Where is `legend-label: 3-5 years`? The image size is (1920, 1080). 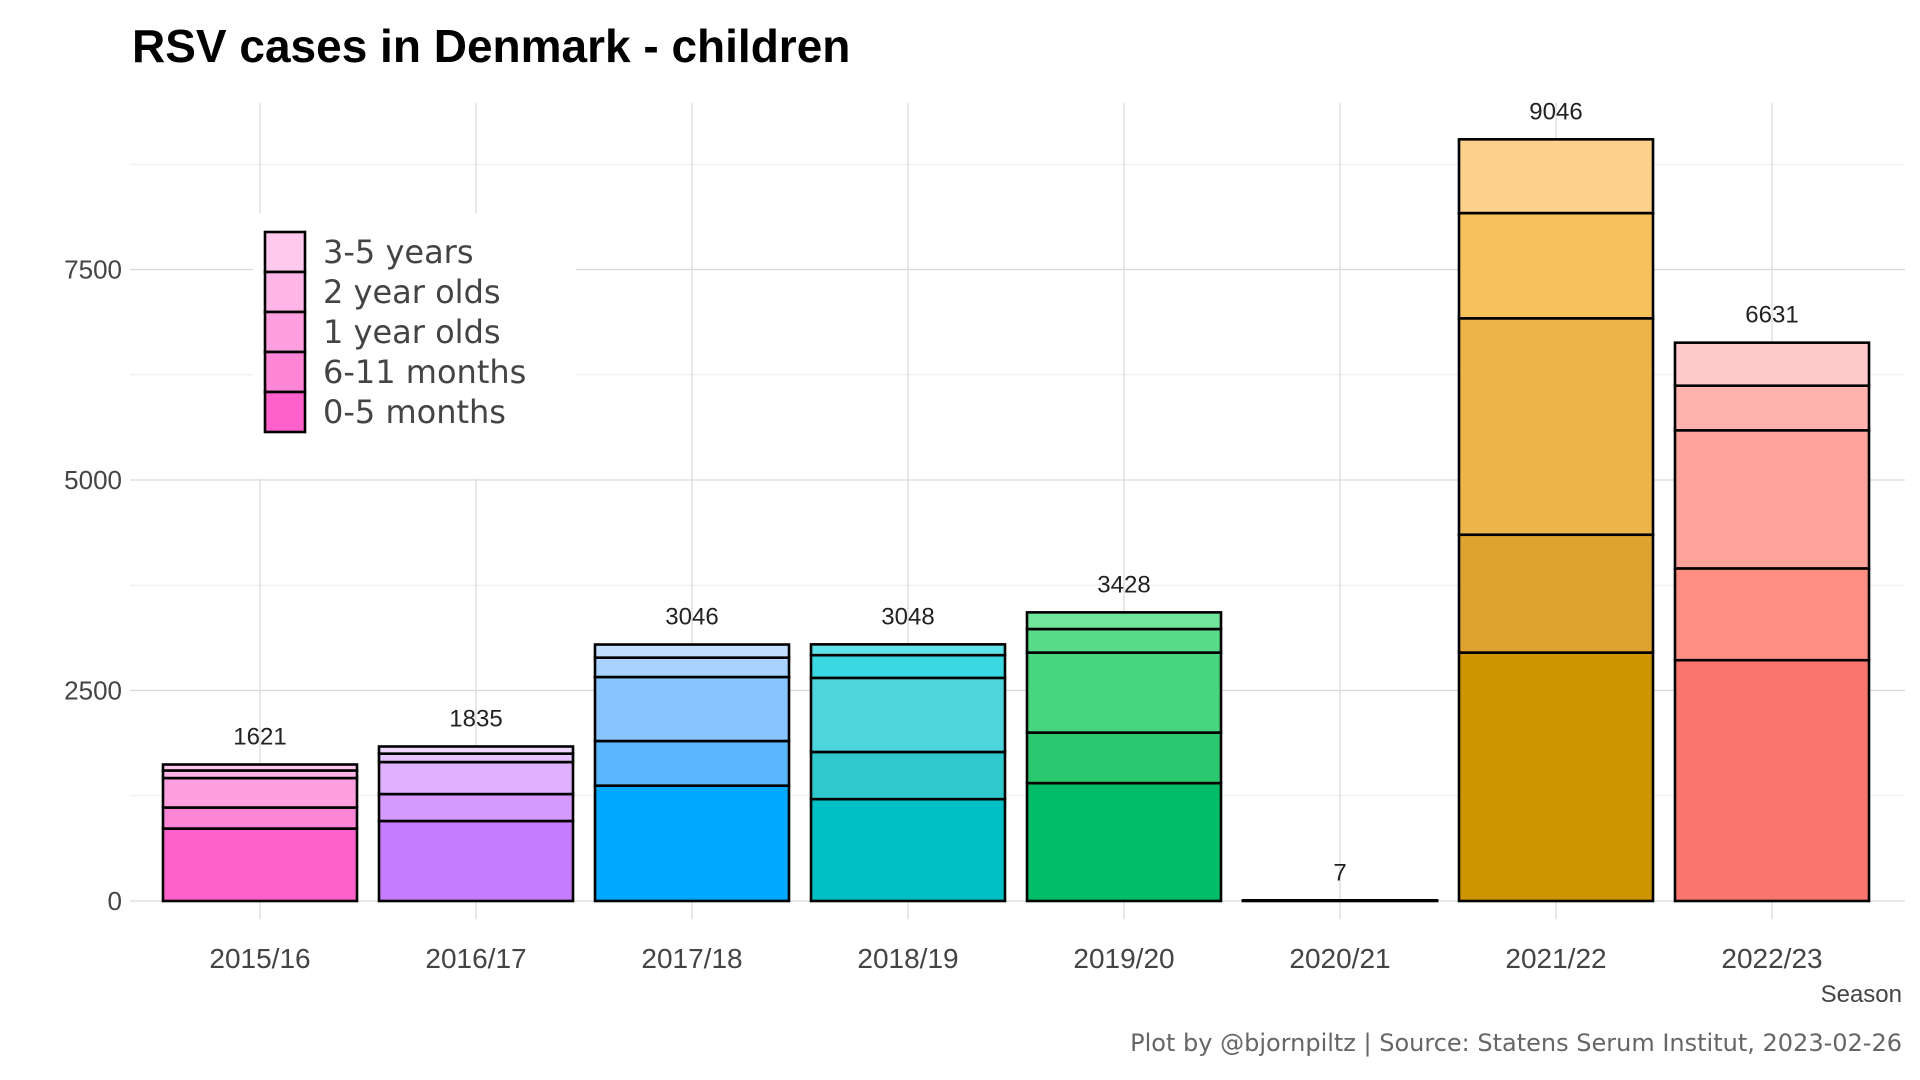
legend-label: 3-5 years is located at coordinates (398, 252).